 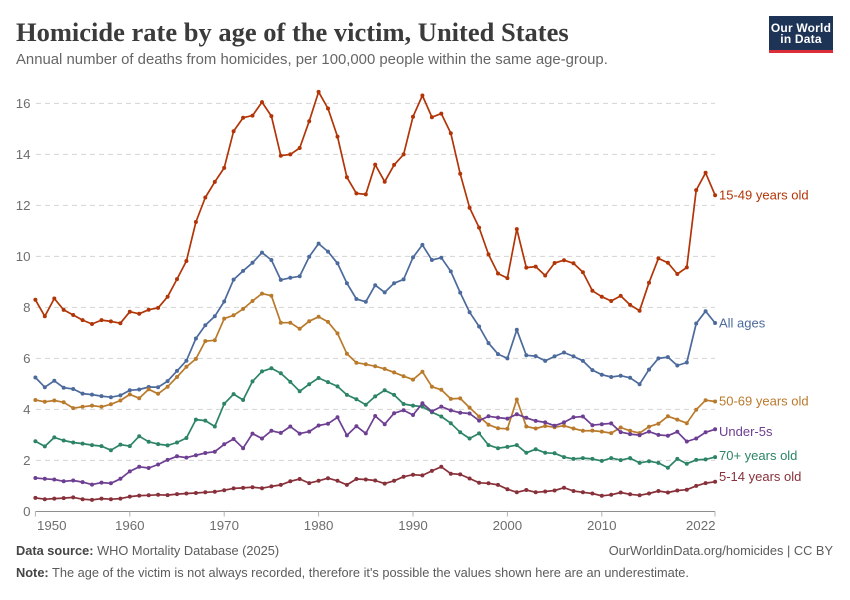 I want to click on svg-text: Under-5s, so click(x=746, y=431).